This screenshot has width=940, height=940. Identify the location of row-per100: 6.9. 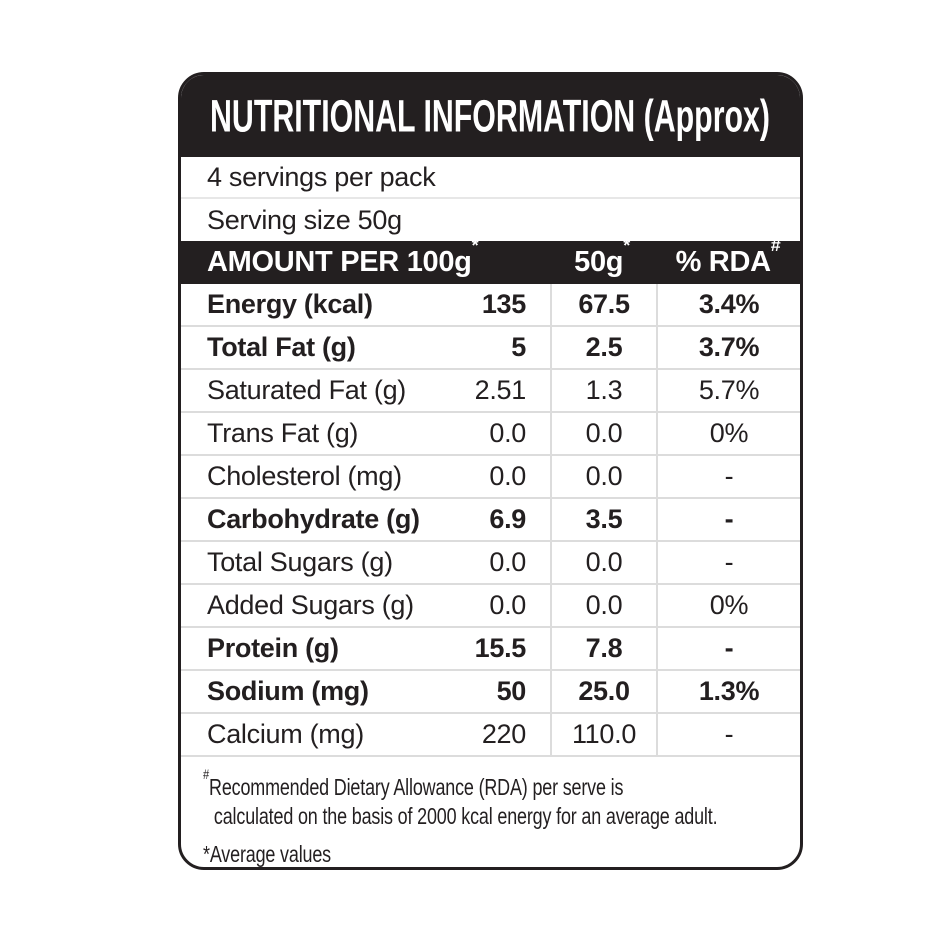
(507, 519).